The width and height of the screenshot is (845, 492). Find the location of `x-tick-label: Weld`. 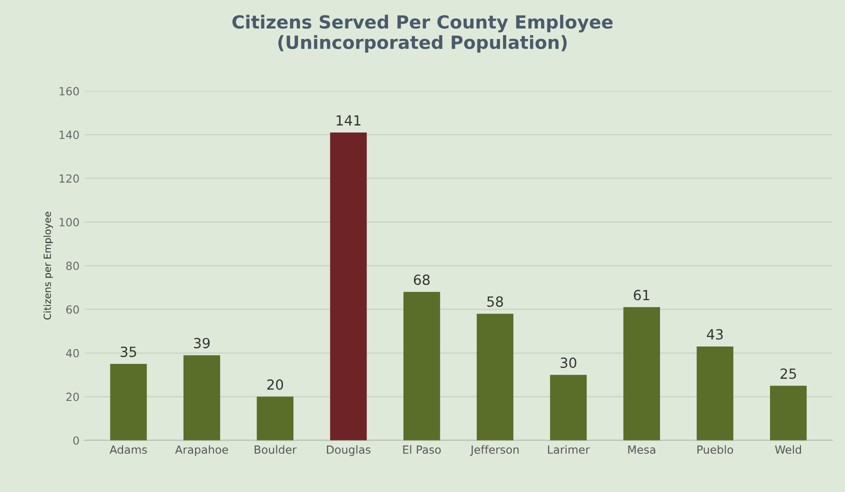

x-tick-label: Weld is located at coordinates (788, 449).